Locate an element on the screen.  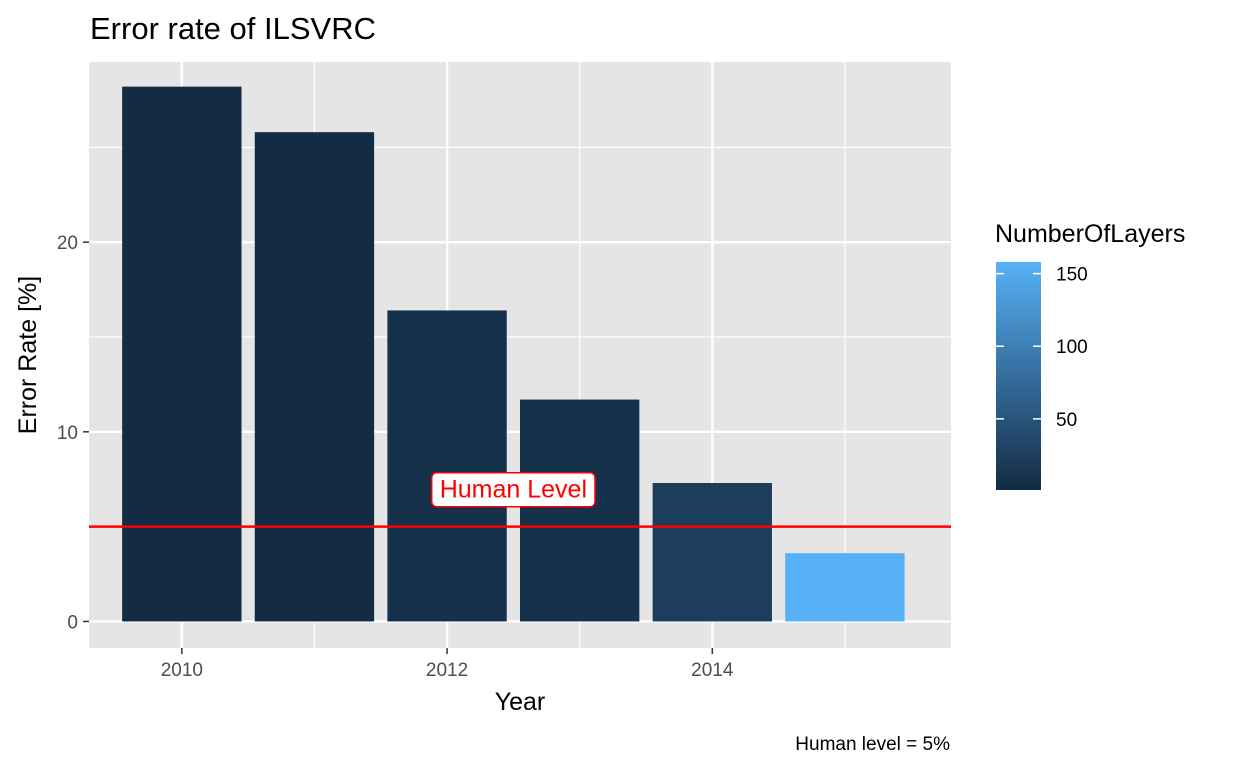
bar-2010 is located at coordinates (182, 354).